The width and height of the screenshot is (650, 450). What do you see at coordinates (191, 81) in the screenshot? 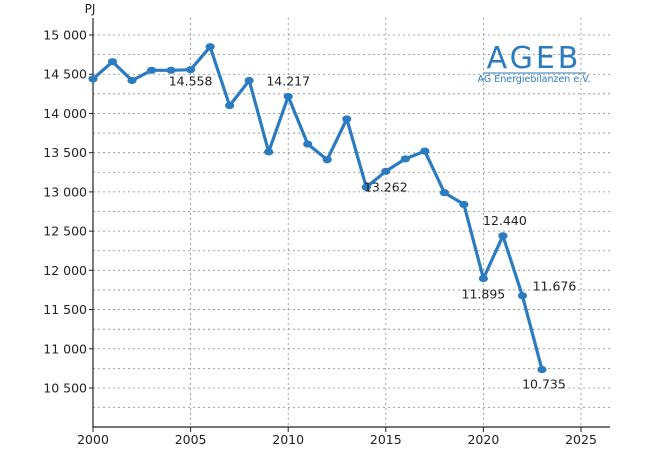
I see `data-label-2005: 14.558` at bounding box center [191, 81].